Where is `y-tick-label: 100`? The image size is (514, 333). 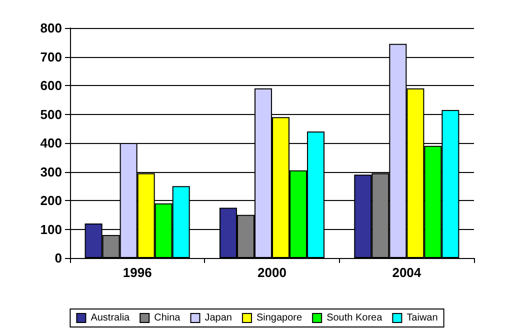 y-tick-label: 100 is located at coordinates (51, 229).